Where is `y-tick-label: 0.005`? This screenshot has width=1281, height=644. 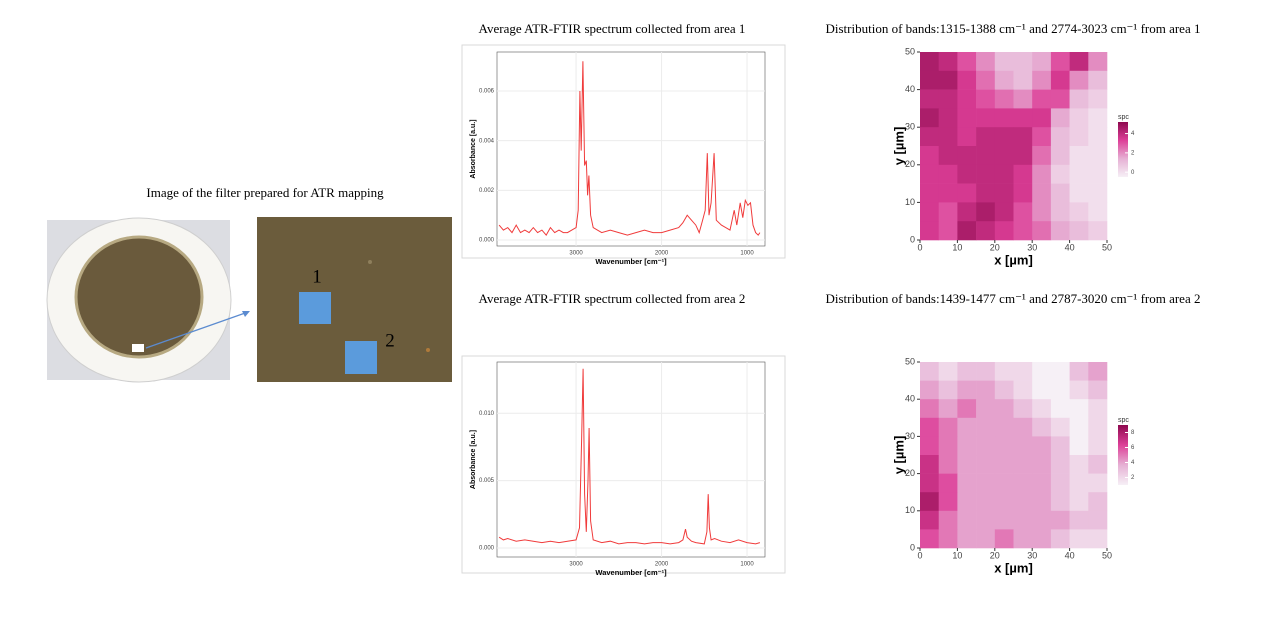 y-tick-label: 0.005 is located at coordinates (487, 481).